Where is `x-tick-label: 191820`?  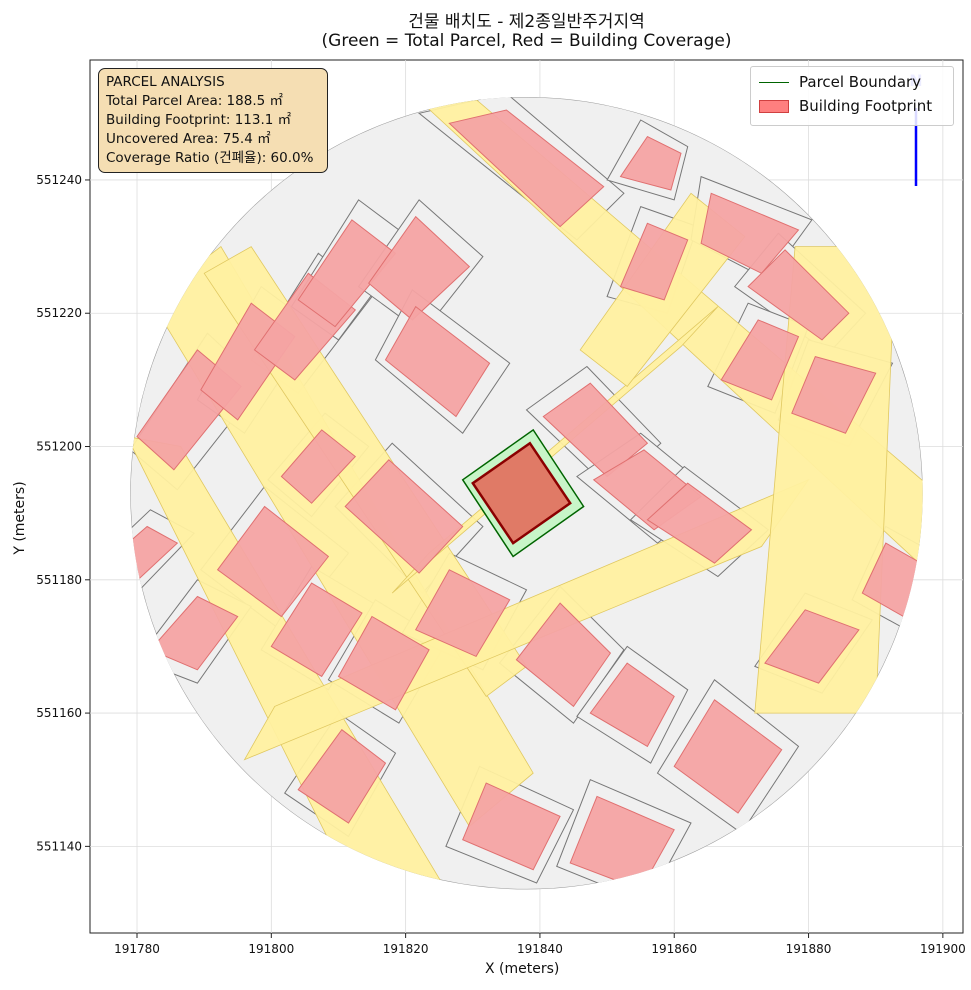 x-tick-label: 191820 is located at coordinates (406, 949).